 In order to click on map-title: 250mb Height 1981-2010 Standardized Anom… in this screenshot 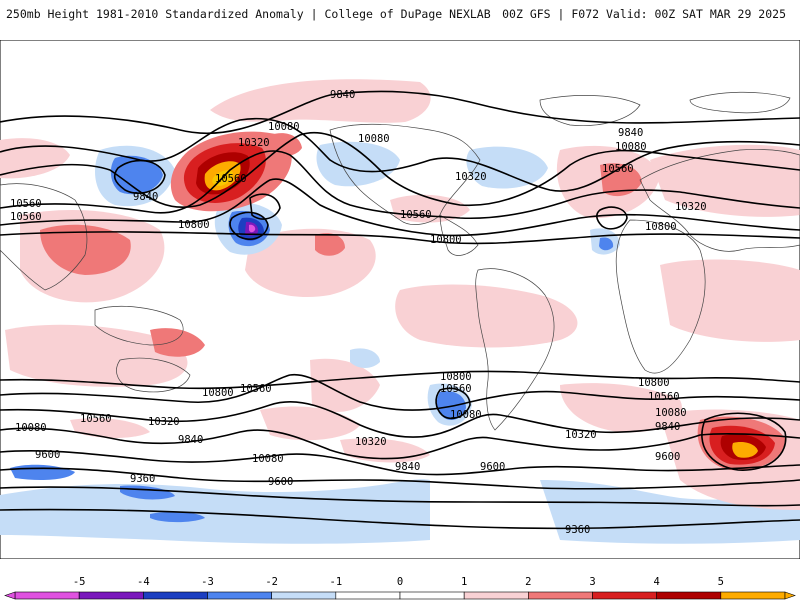, I will do `click(248, 14)`.